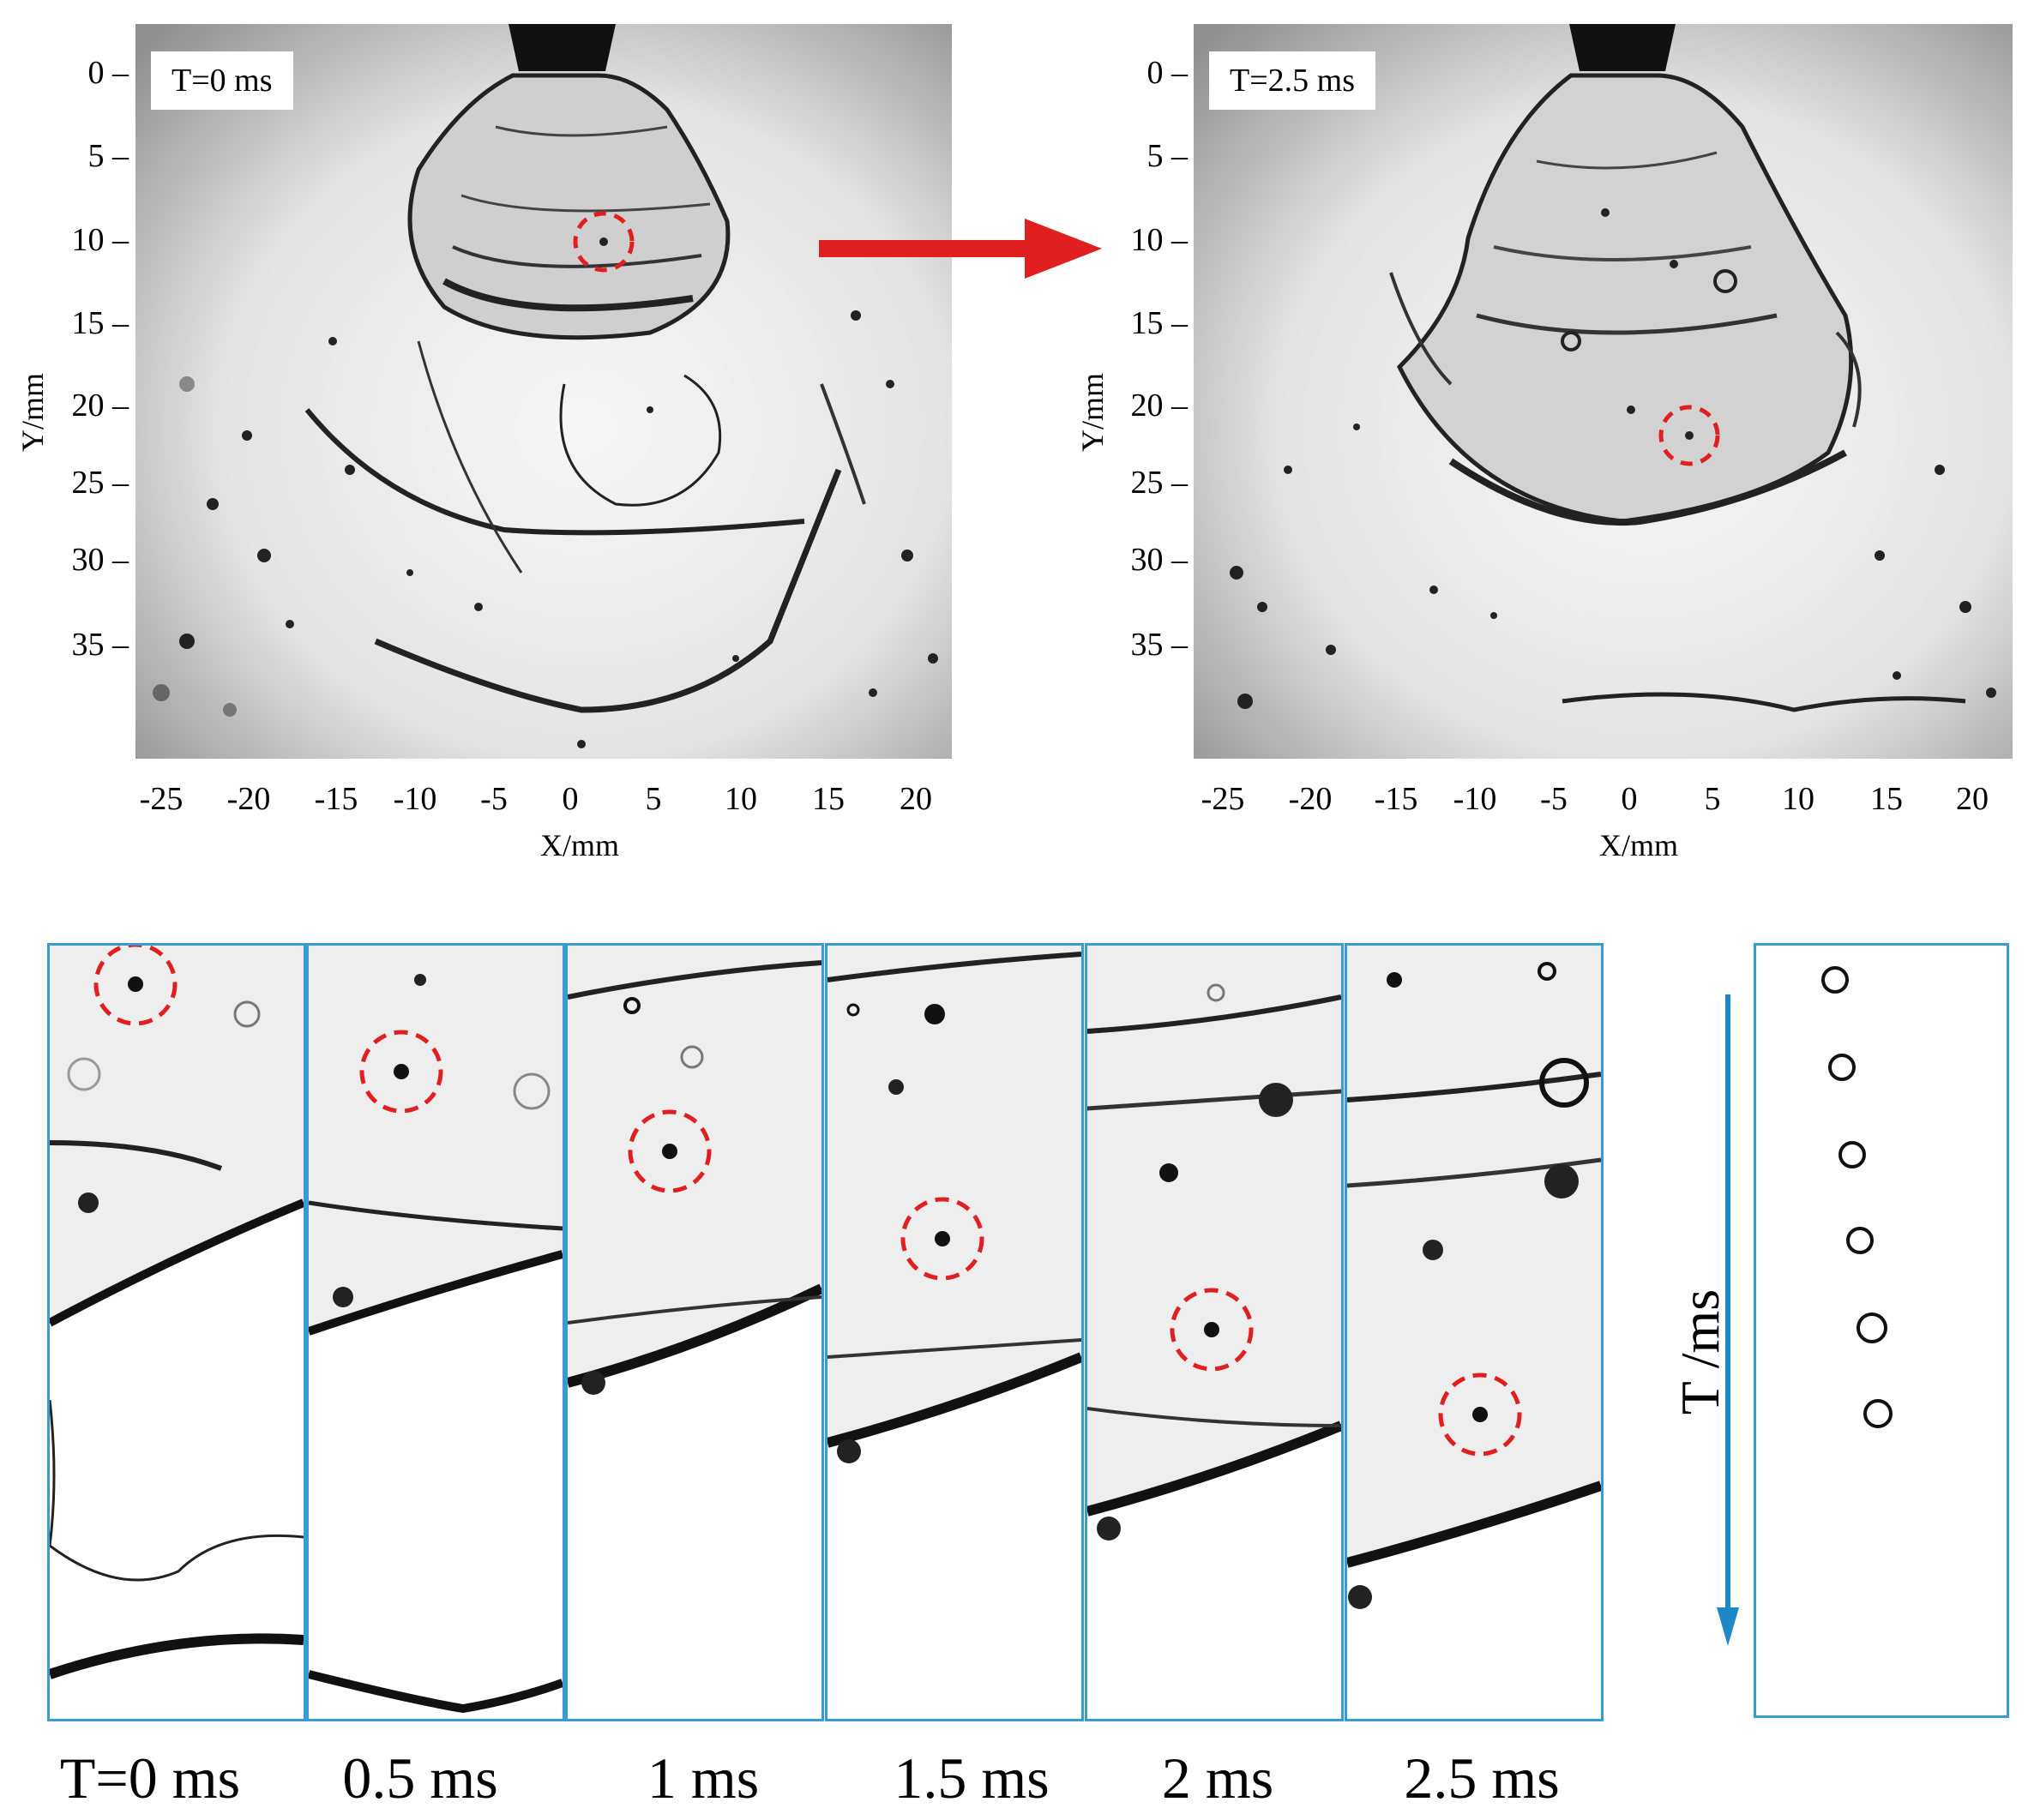 The width and height of the screenshot is (2028, 1820). I want to click on y-tick-15: 15 –, so click(100, 323).